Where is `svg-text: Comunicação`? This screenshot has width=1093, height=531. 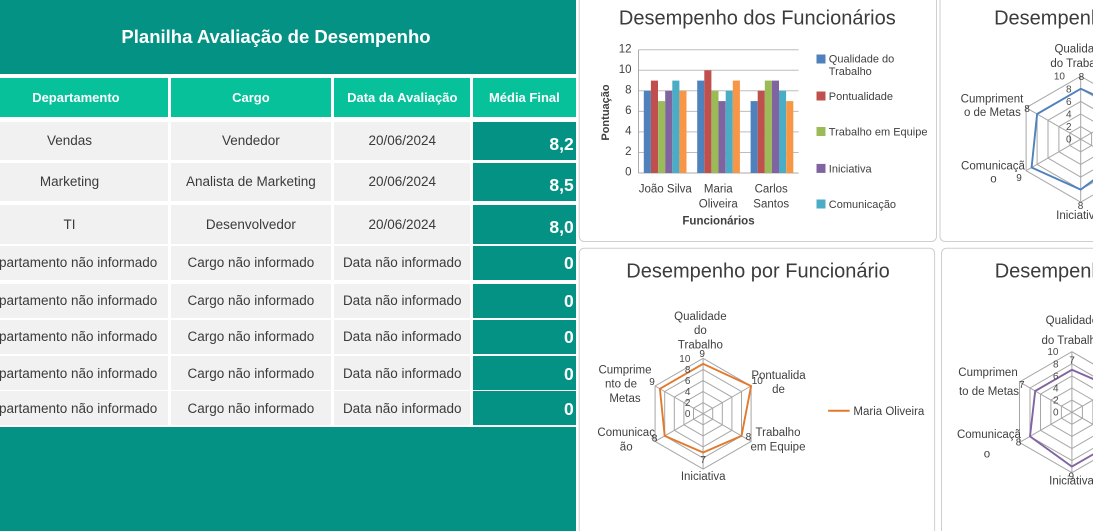 svg-text: Comunicação is located at coordinates (862, 205).